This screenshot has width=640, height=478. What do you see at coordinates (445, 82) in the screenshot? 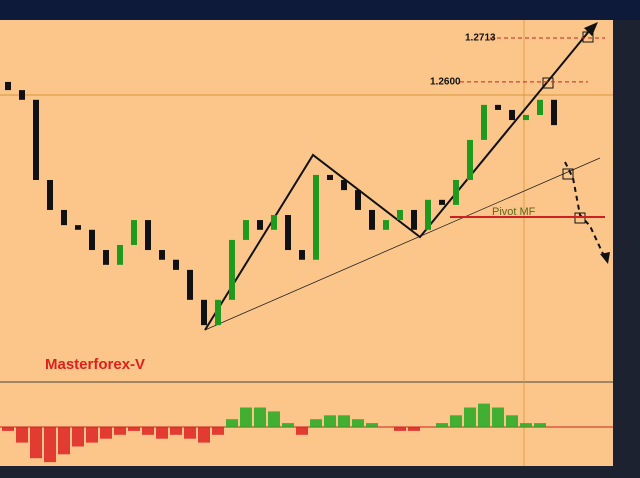
I see `level-label: 1.2600` at bounding box center [445, 82].